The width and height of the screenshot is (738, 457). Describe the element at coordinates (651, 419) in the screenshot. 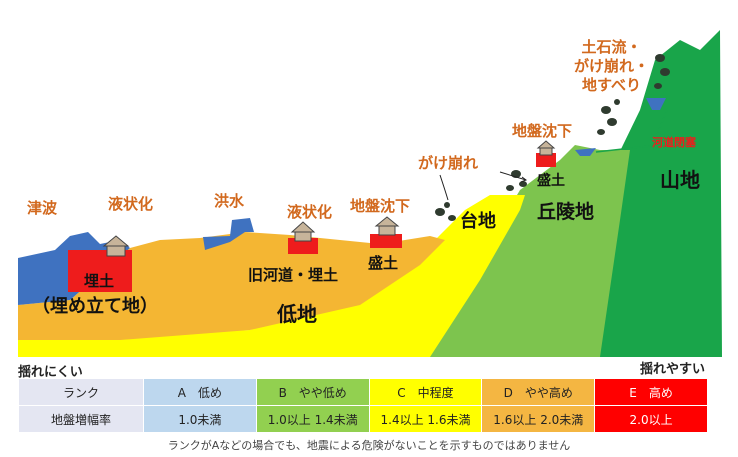

I see `amp-cell-e: 2.0以上` at that location.